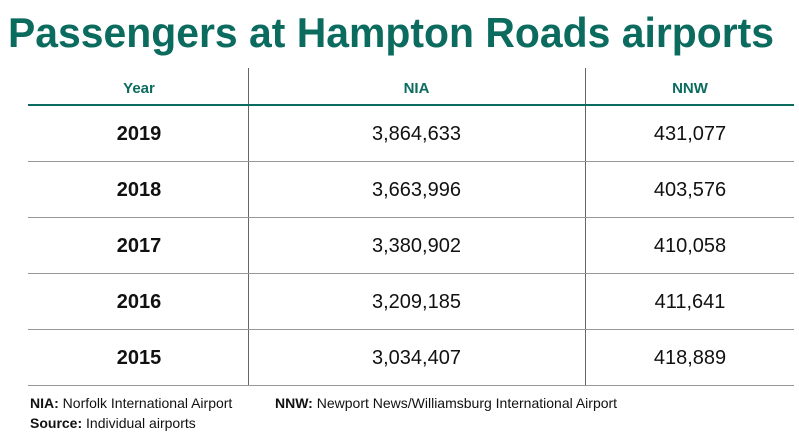  What do you see at coordinates (690, 358) in the screenshot?
I see `value-cell: 418,889` at bounding box center [690, 358].